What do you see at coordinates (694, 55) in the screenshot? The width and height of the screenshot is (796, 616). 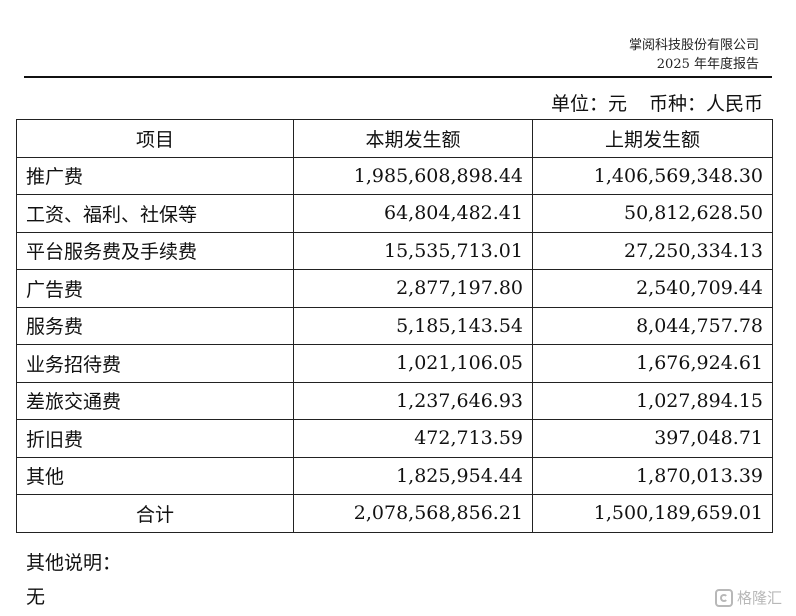 I see `document-header: 掌阅科技股份有限公司 2025 年年度报告` at bounding box center [694, 55].